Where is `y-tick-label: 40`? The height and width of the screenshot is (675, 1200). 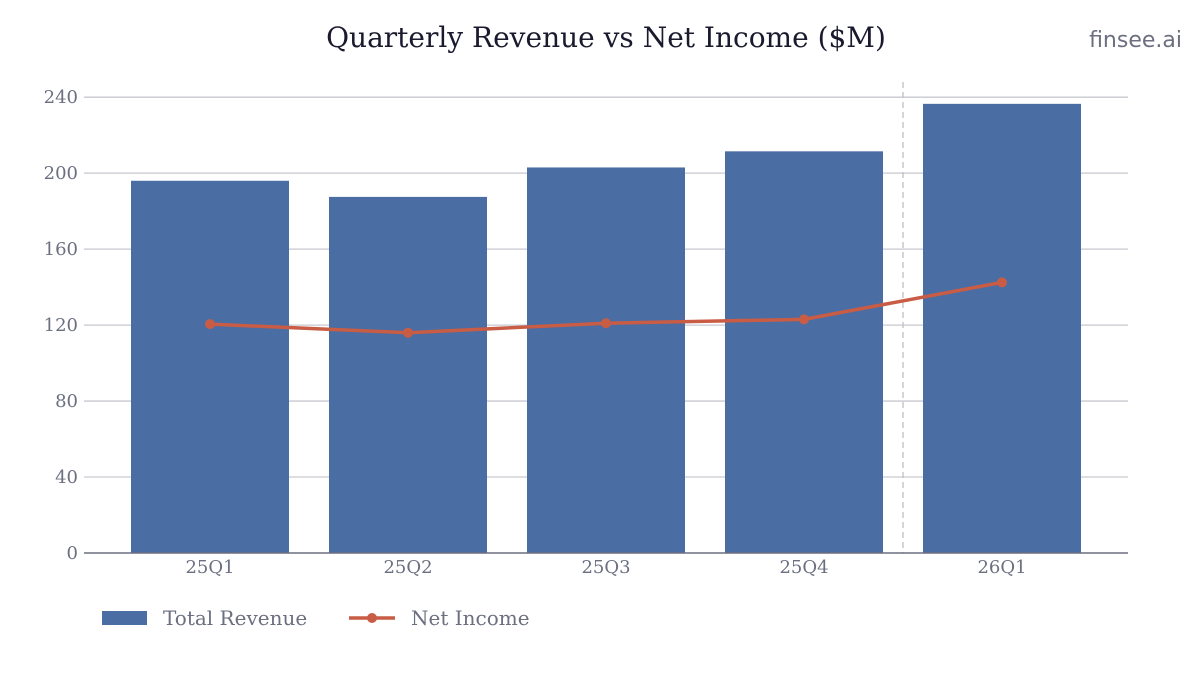 y-tick-label: 40 is located at coordinates (66, 477).